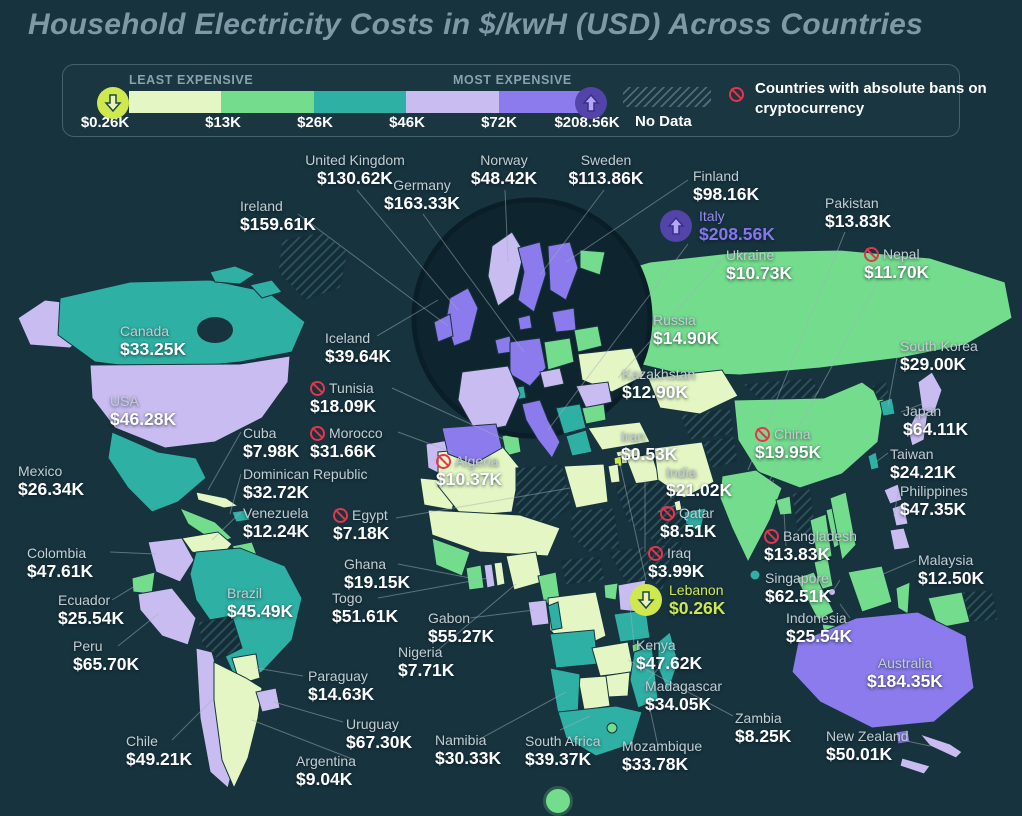  I want to click on label-egypt: Egypt $7.18K, so click(361, 525).